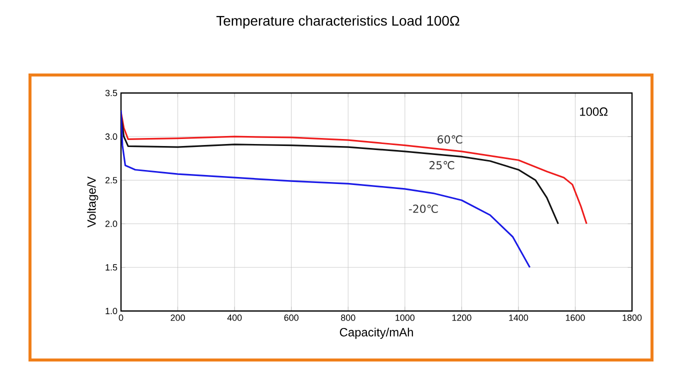 The height and width of the screenshot is (388, 676). What do you see at coordinates (92, 202) in the screenshot?
I see `y-axis-title: Voltage/V` at bounding box center [92, 202].